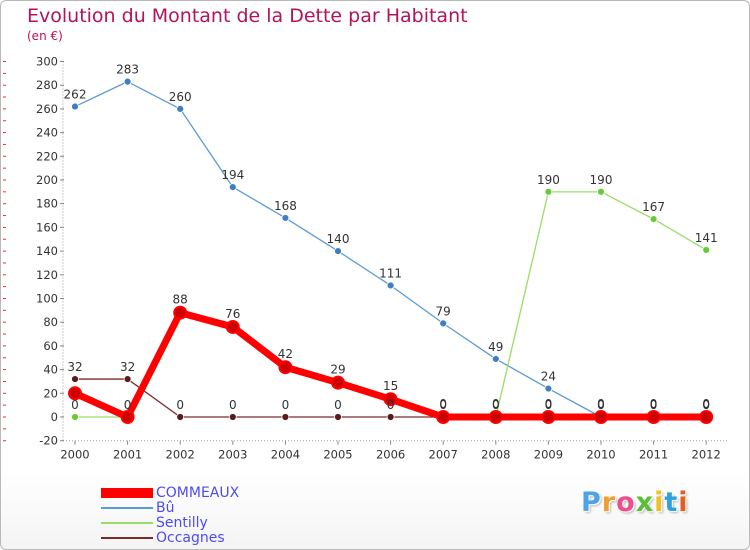 The image size is (750, 550). I want to click on legend-label-bu: Bû, so click(165, 508).